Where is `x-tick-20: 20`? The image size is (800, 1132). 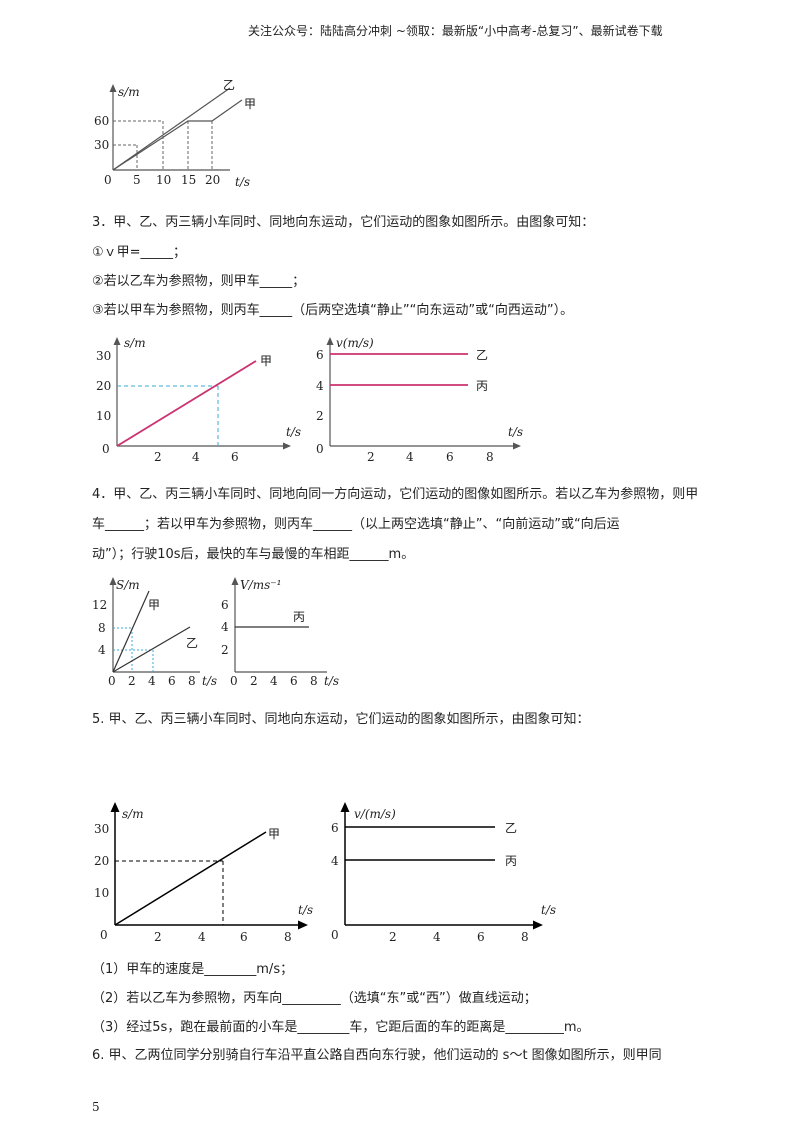
x-tick-20: 20 is located at coordinates (212, 180).